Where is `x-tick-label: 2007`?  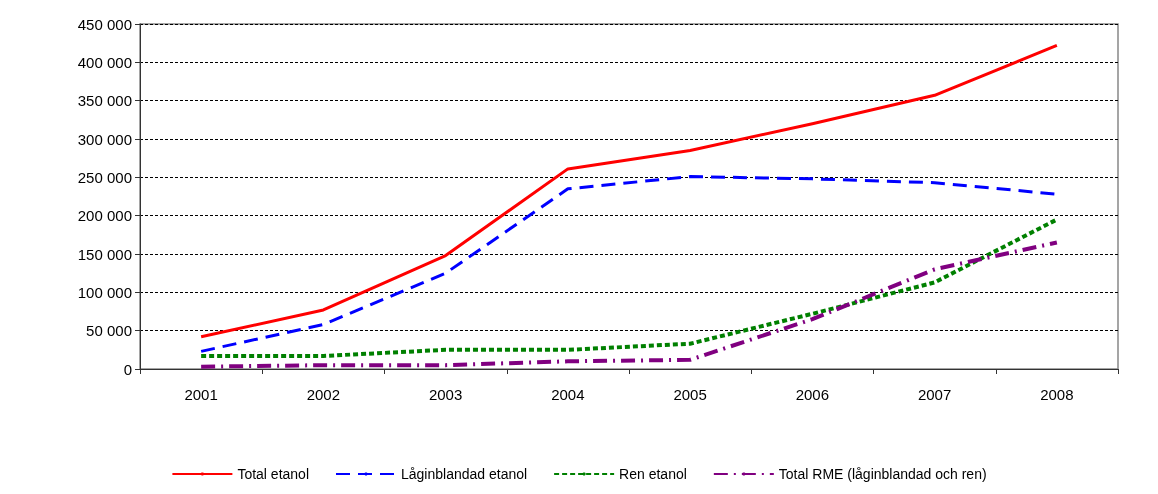
x-tick-label: 2007 is located at coordinates (934, 394).